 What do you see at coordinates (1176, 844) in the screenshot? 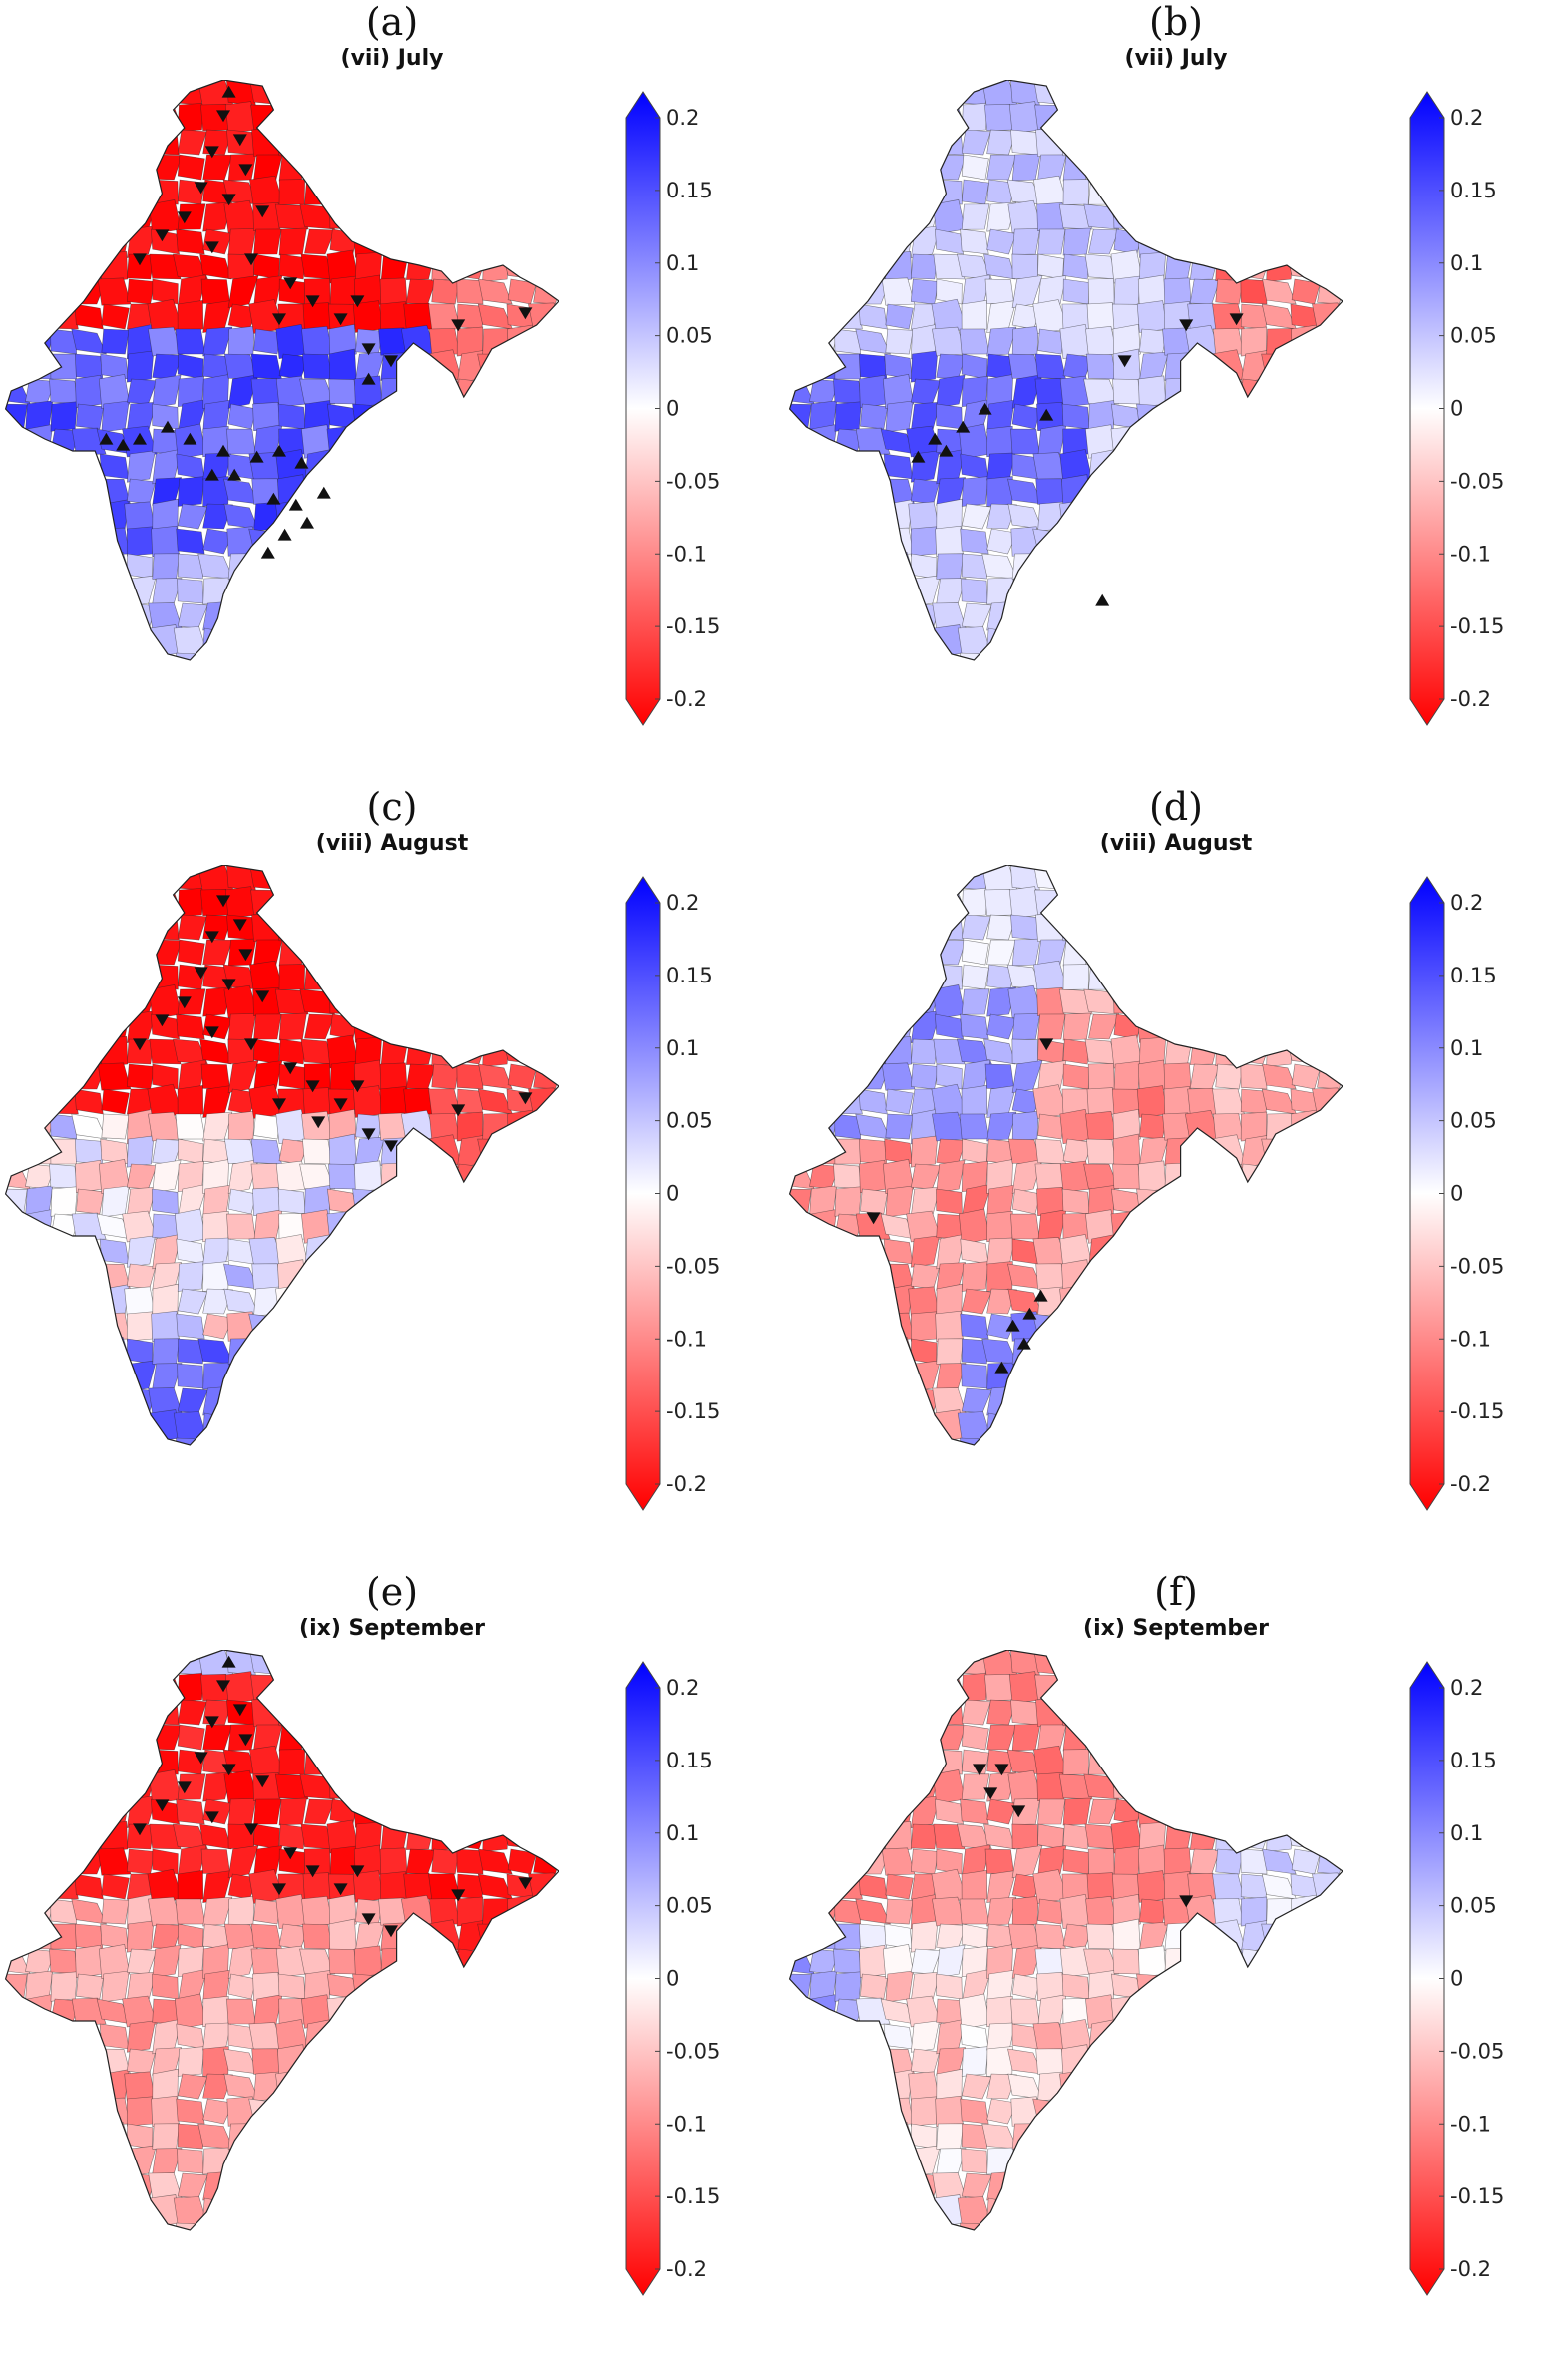
I see `panel-title: (viii) August` at bounding box center [1176, 844].